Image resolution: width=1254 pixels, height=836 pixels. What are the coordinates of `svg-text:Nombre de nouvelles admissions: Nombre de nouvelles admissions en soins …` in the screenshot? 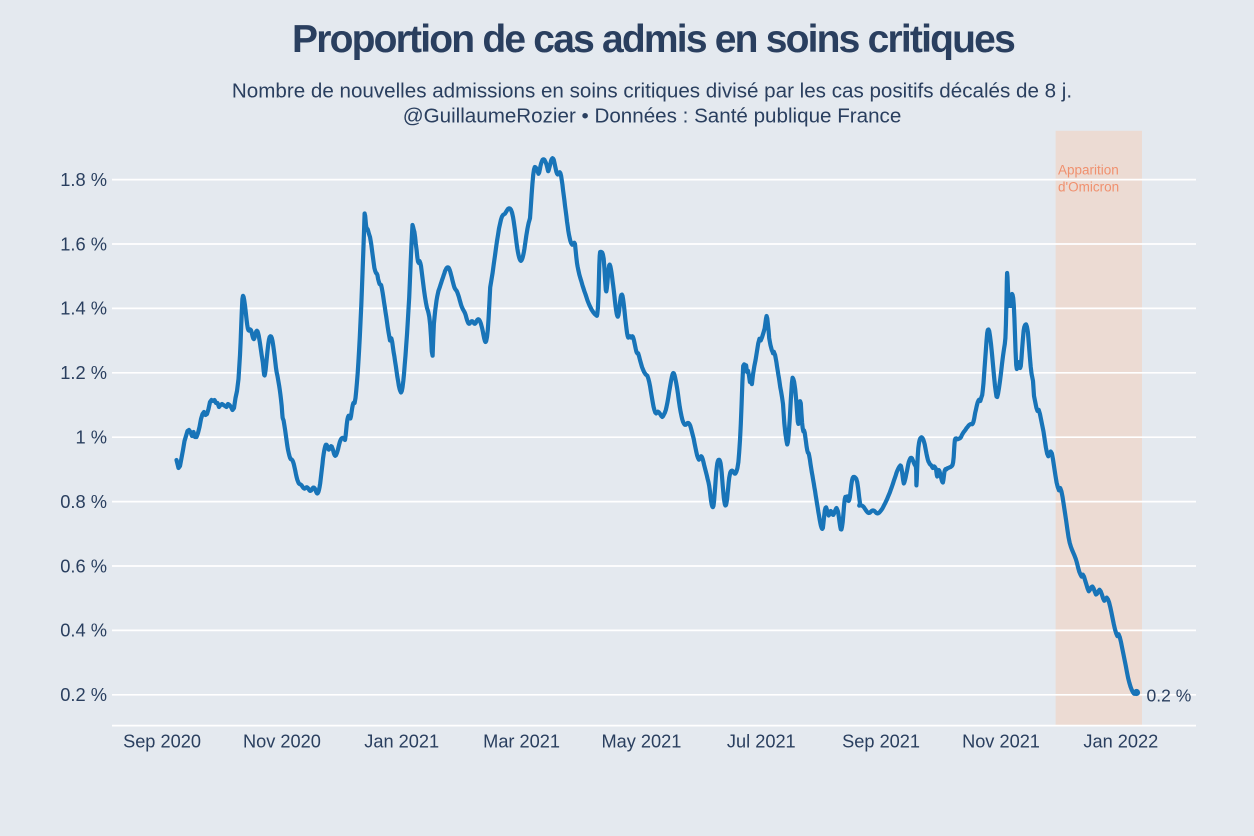 It's located at (652, 91).